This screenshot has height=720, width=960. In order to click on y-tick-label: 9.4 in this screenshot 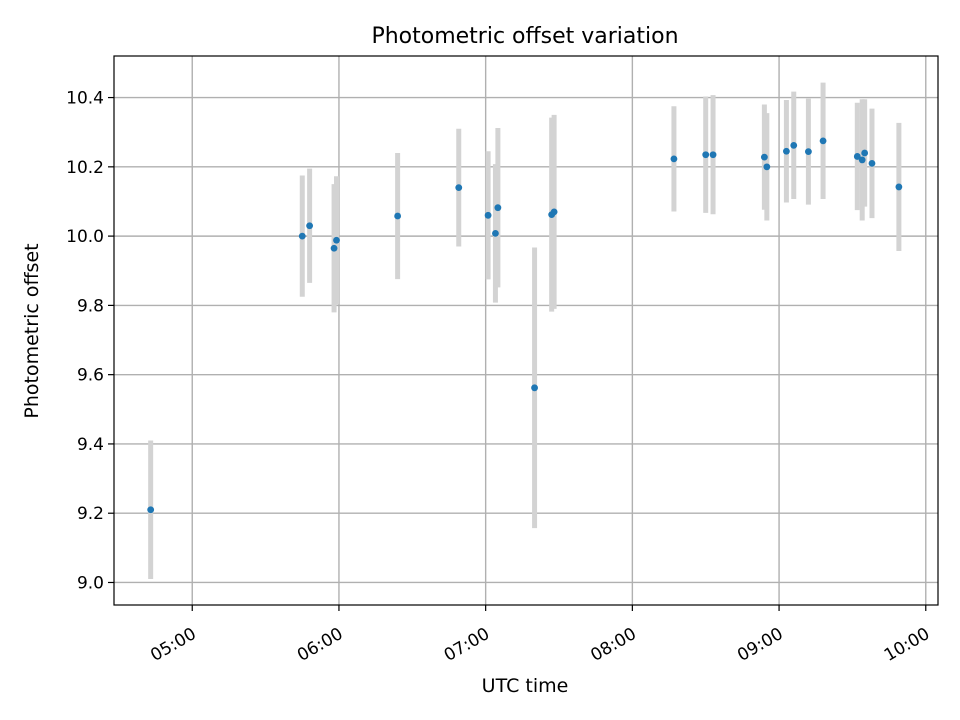, I will do `click(90, 445)`.